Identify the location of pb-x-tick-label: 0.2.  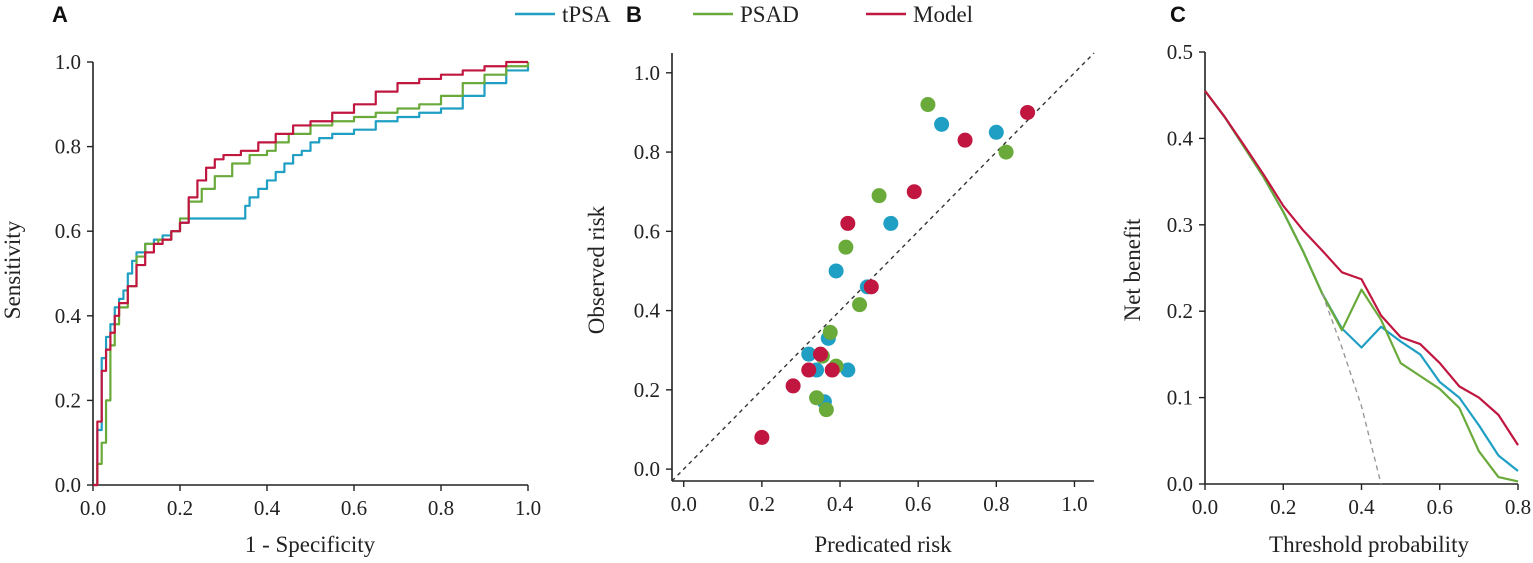
(762, 504).